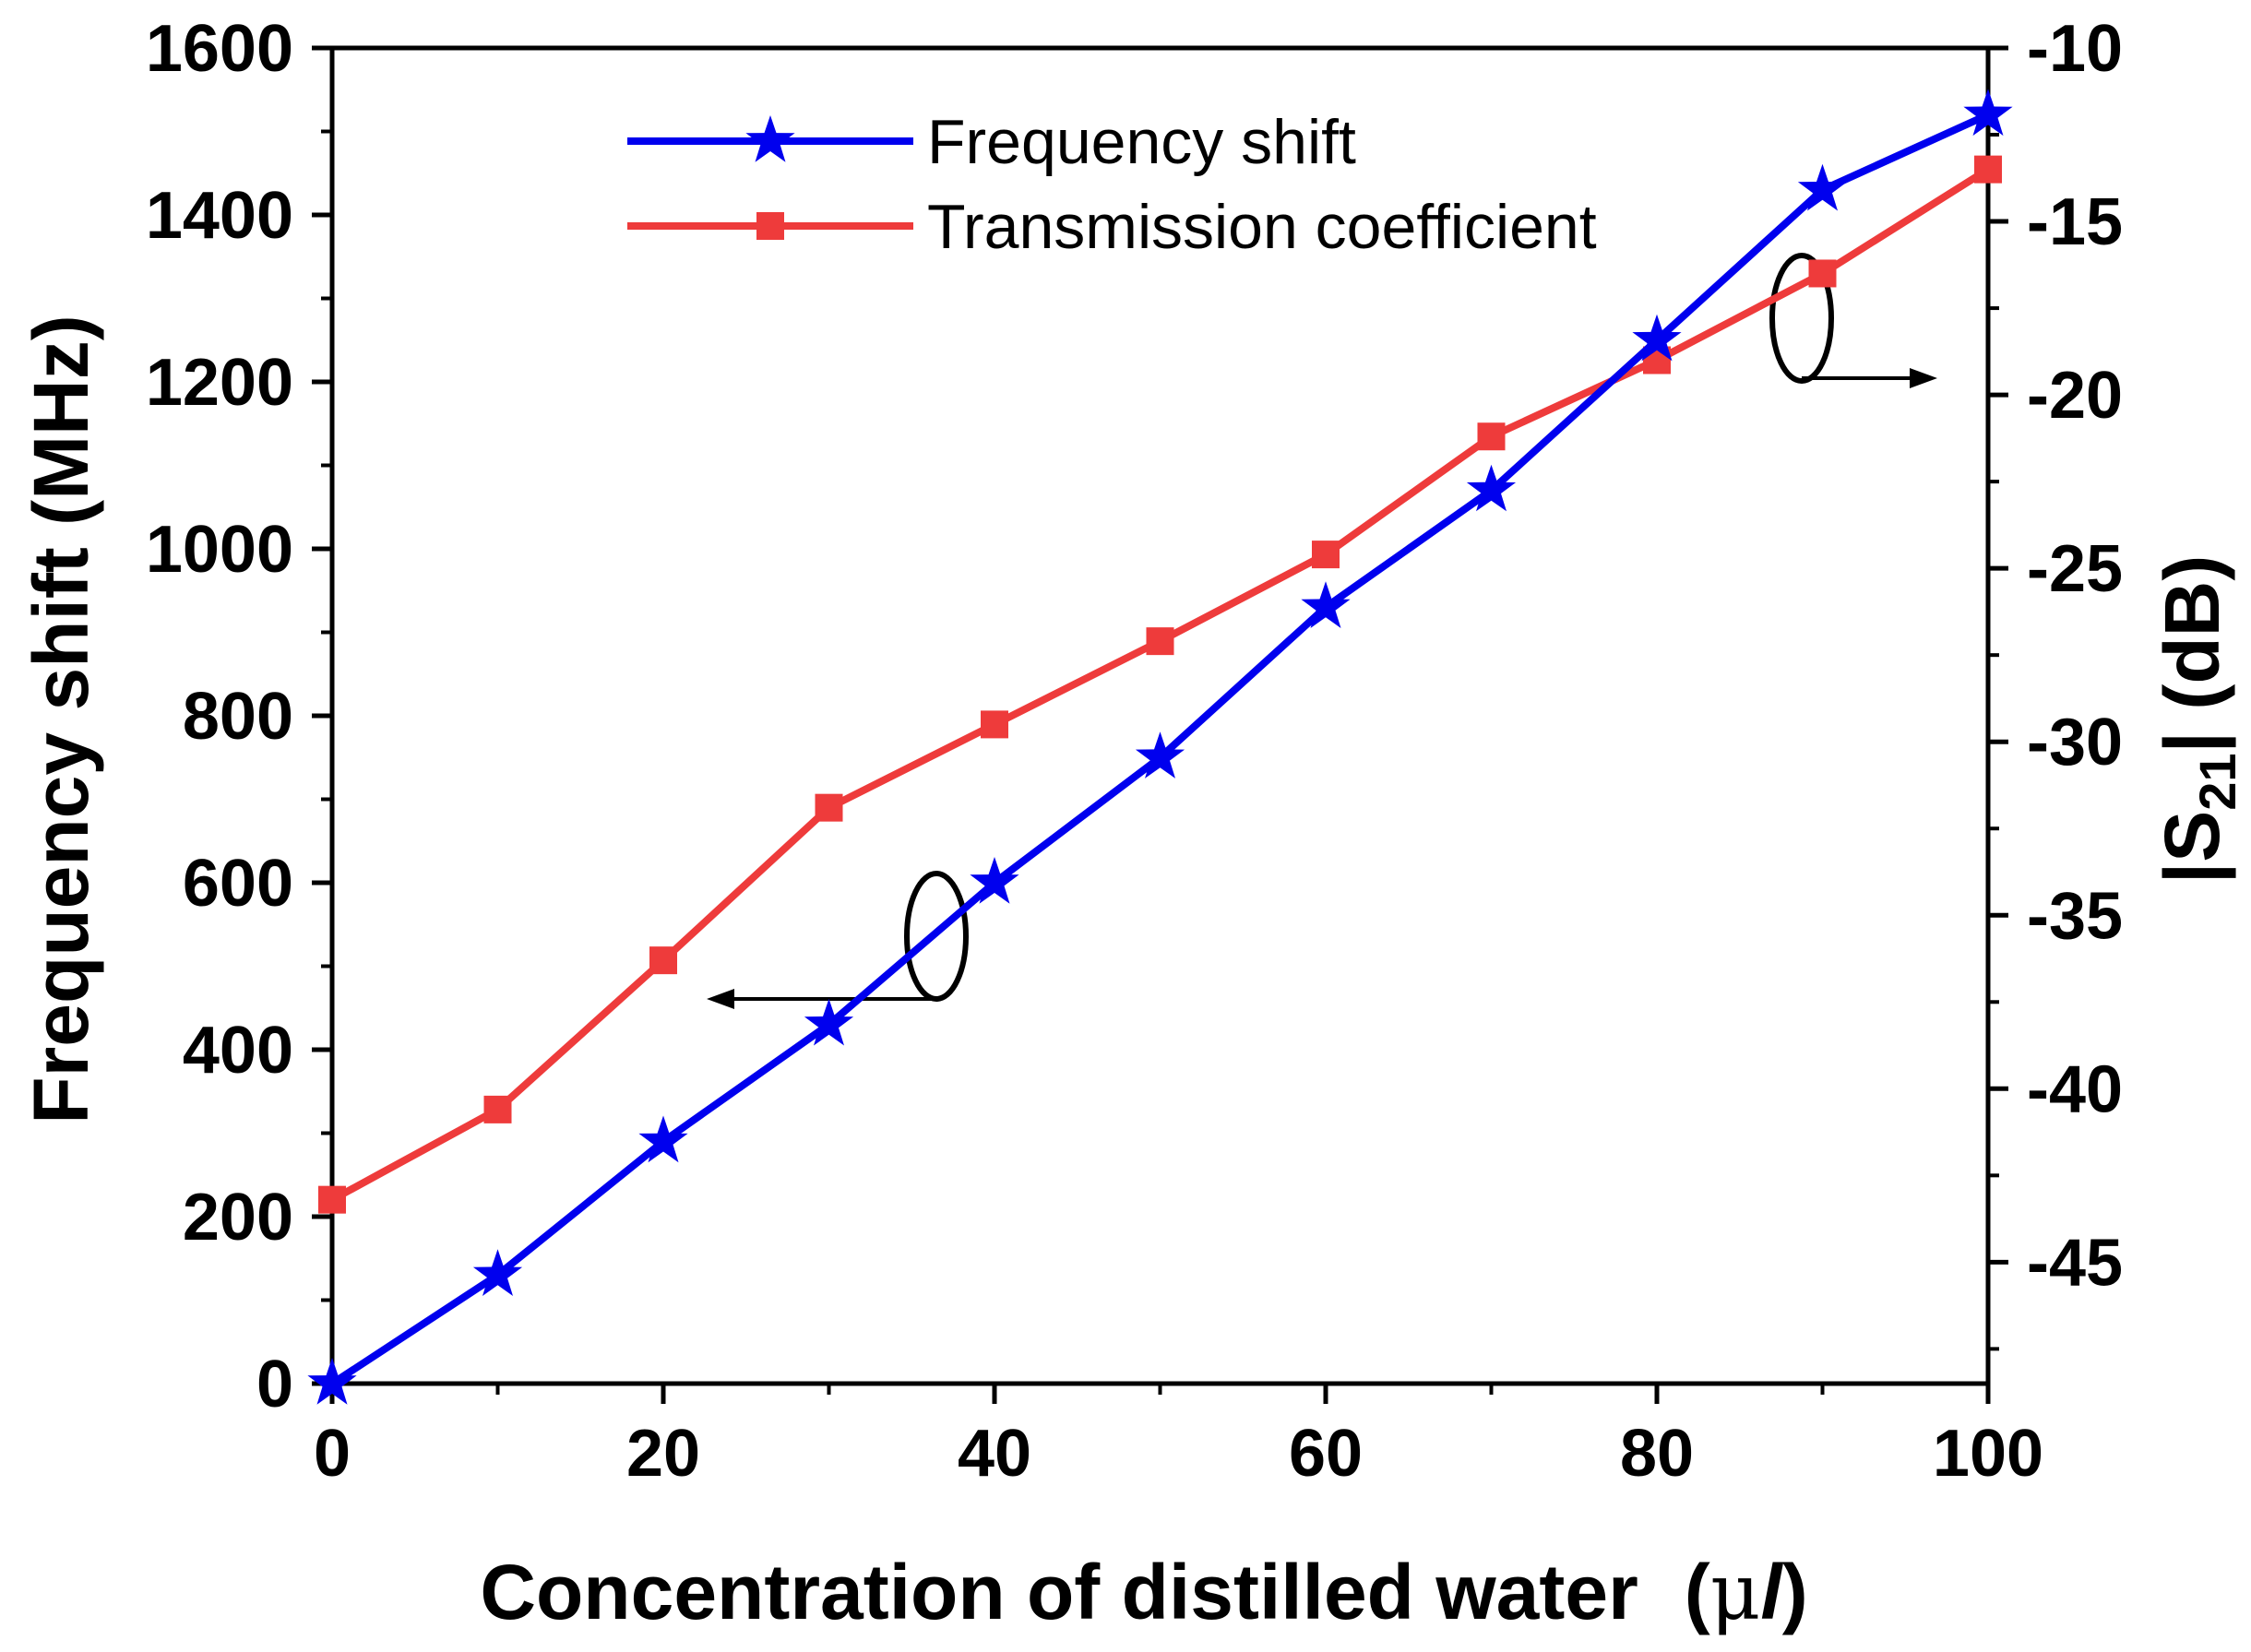 Image resolution: width=2251 pixels, height=1652 pixels. Describe the element at coordinates (238, 1050) in the screenshot. I see `y-left-tick-label: 400` at that location.